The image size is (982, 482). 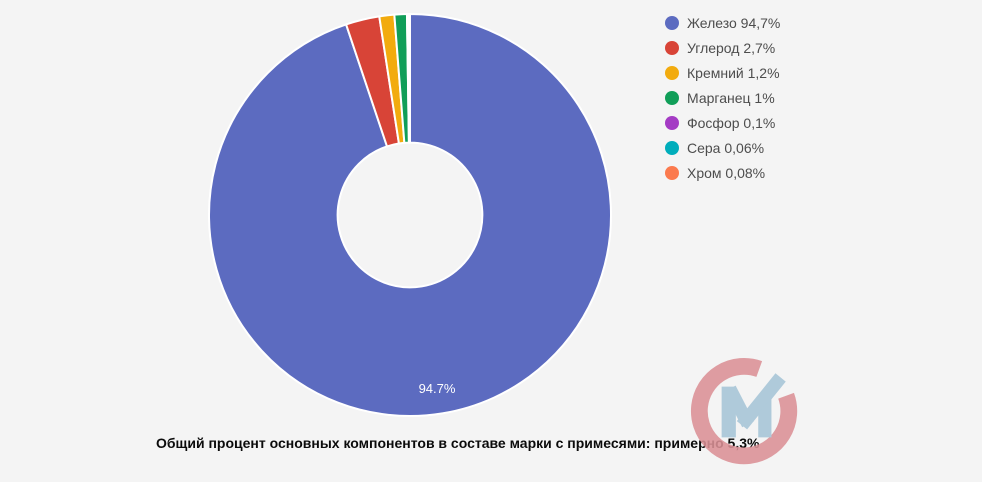 I want to click on legend-label: Фосфор 0,1%, so click(x=731, y=122).